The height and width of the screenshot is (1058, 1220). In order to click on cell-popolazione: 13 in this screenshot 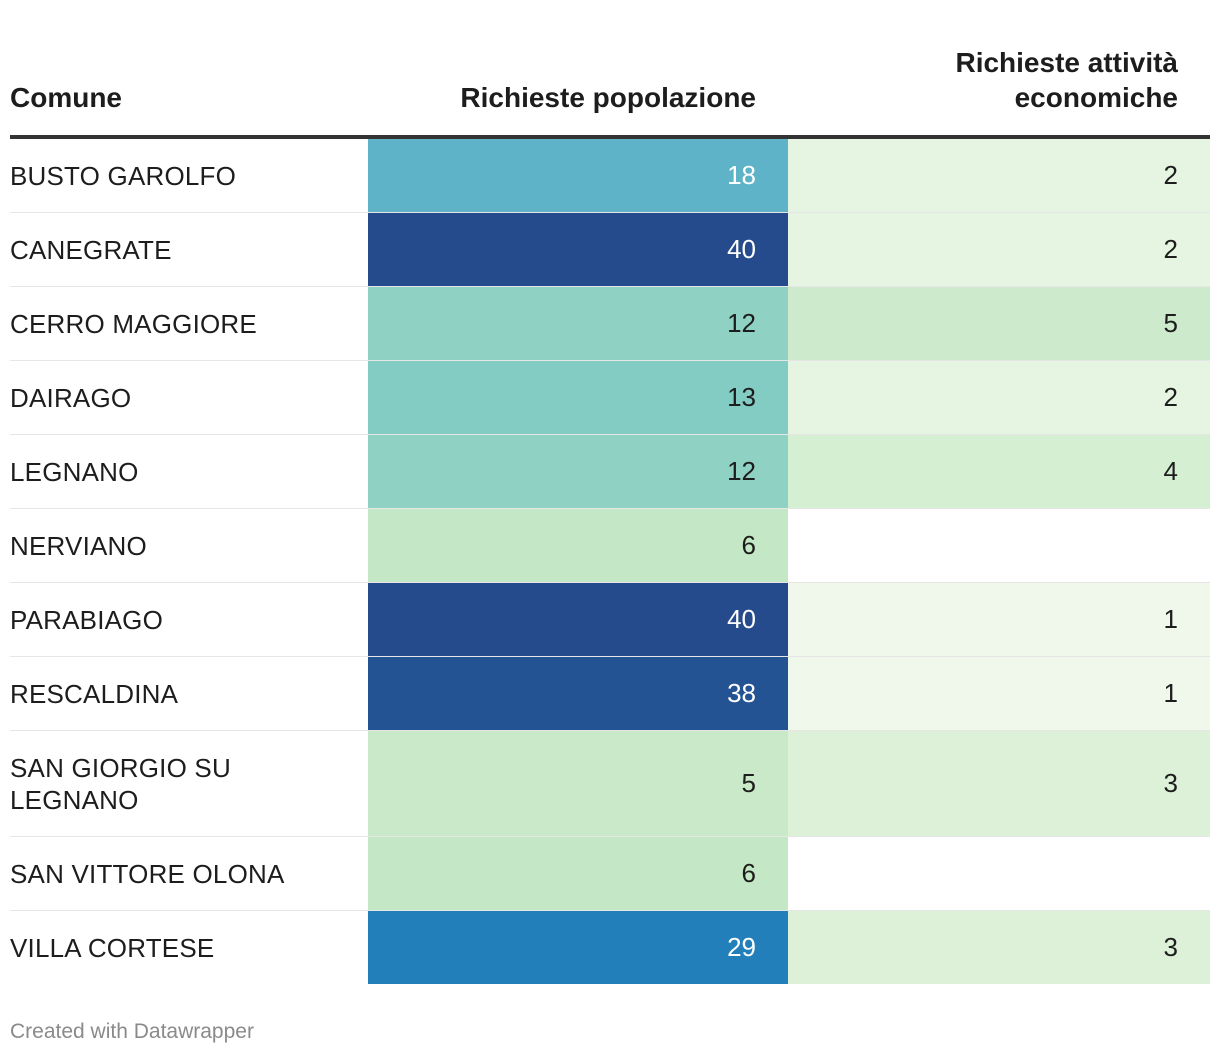, I will do `click(578, 397)`.